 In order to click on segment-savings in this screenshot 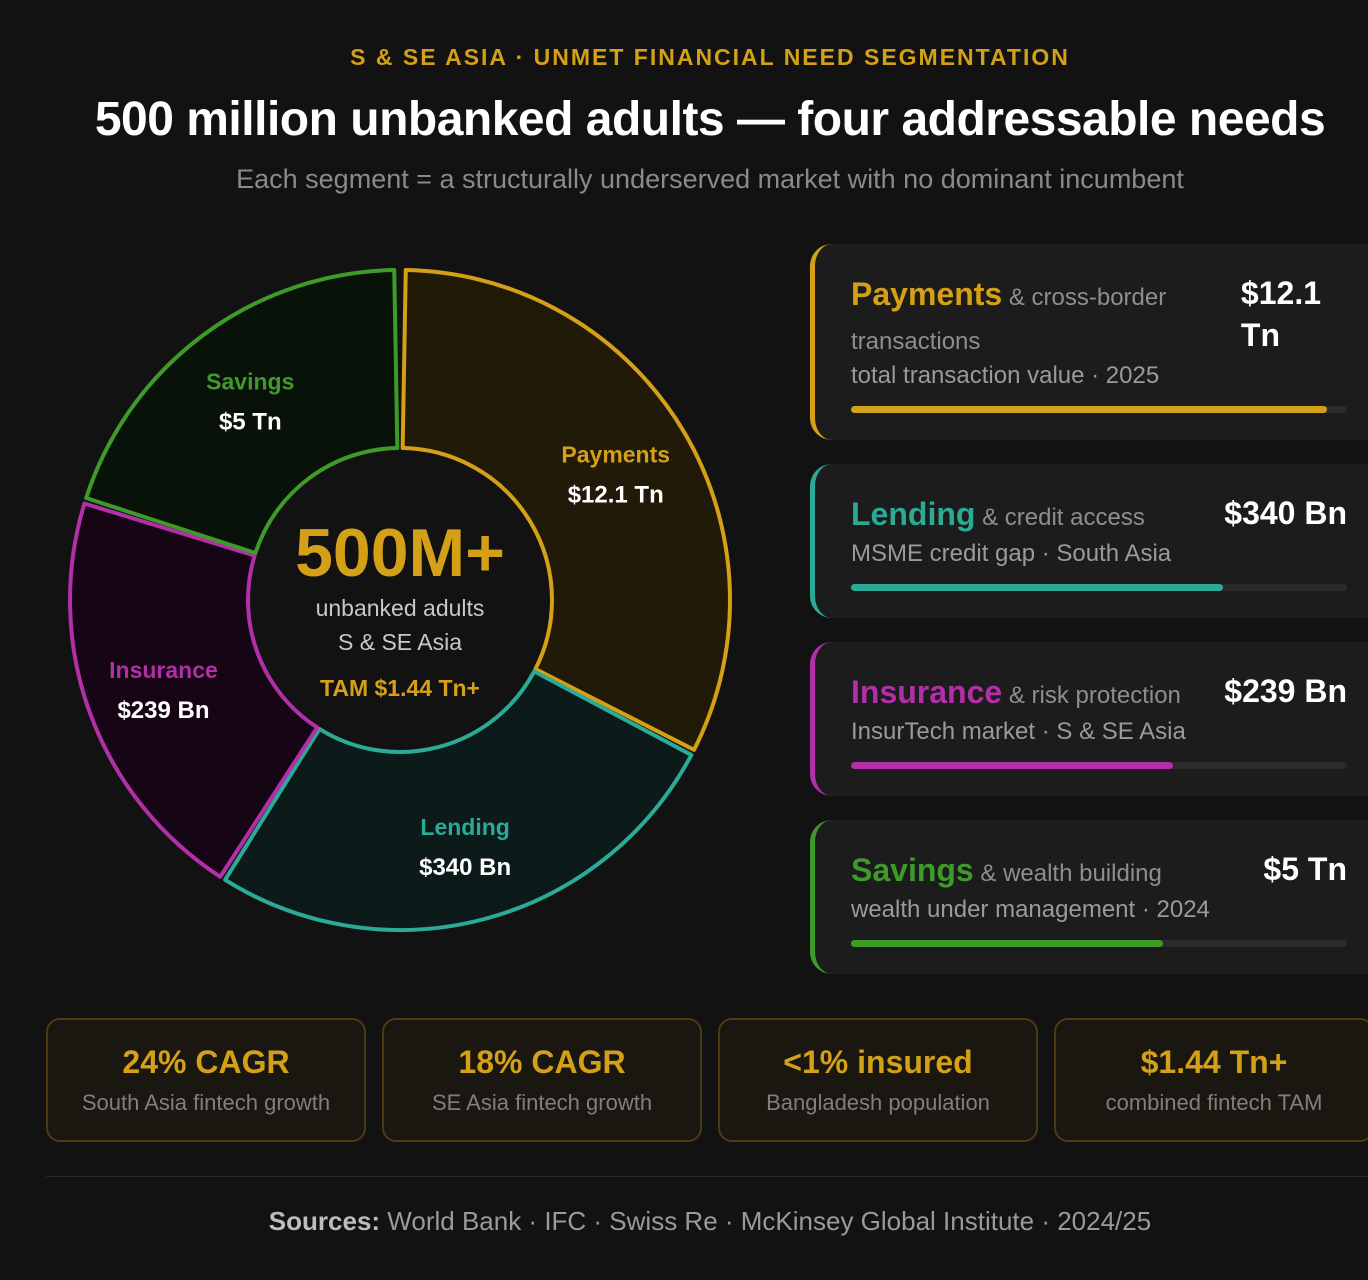, I will do `click(242, 412)`.